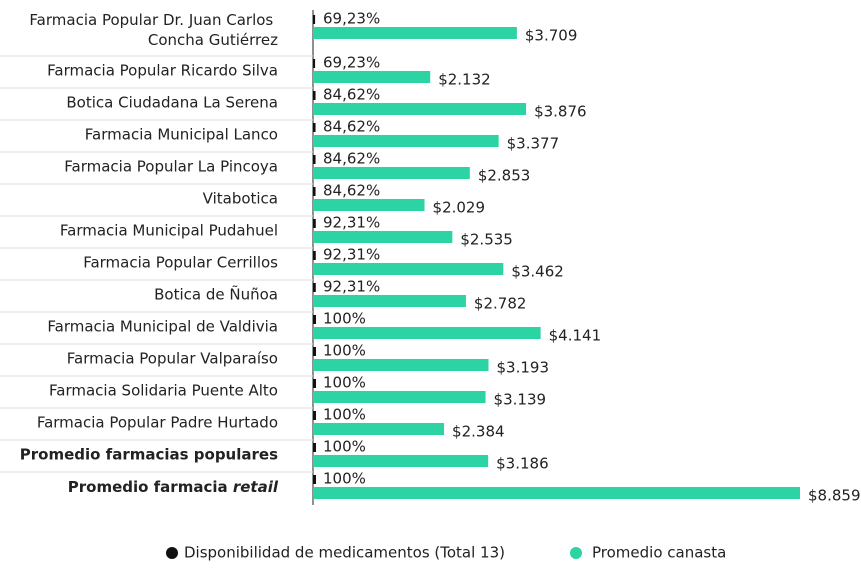  What do you see at coordinates (522, 464) in the screenshot?
I see `basket-label: $3.186` at bounding box center [522, 464].